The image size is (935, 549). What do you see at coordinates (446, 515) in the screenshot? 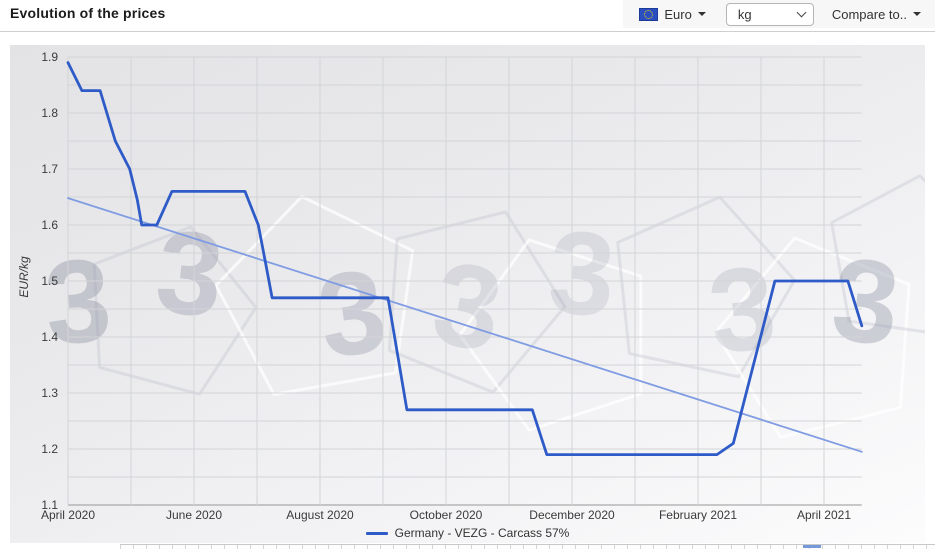
I see `svg-text: October 2020` at bounding box center [446, 515].